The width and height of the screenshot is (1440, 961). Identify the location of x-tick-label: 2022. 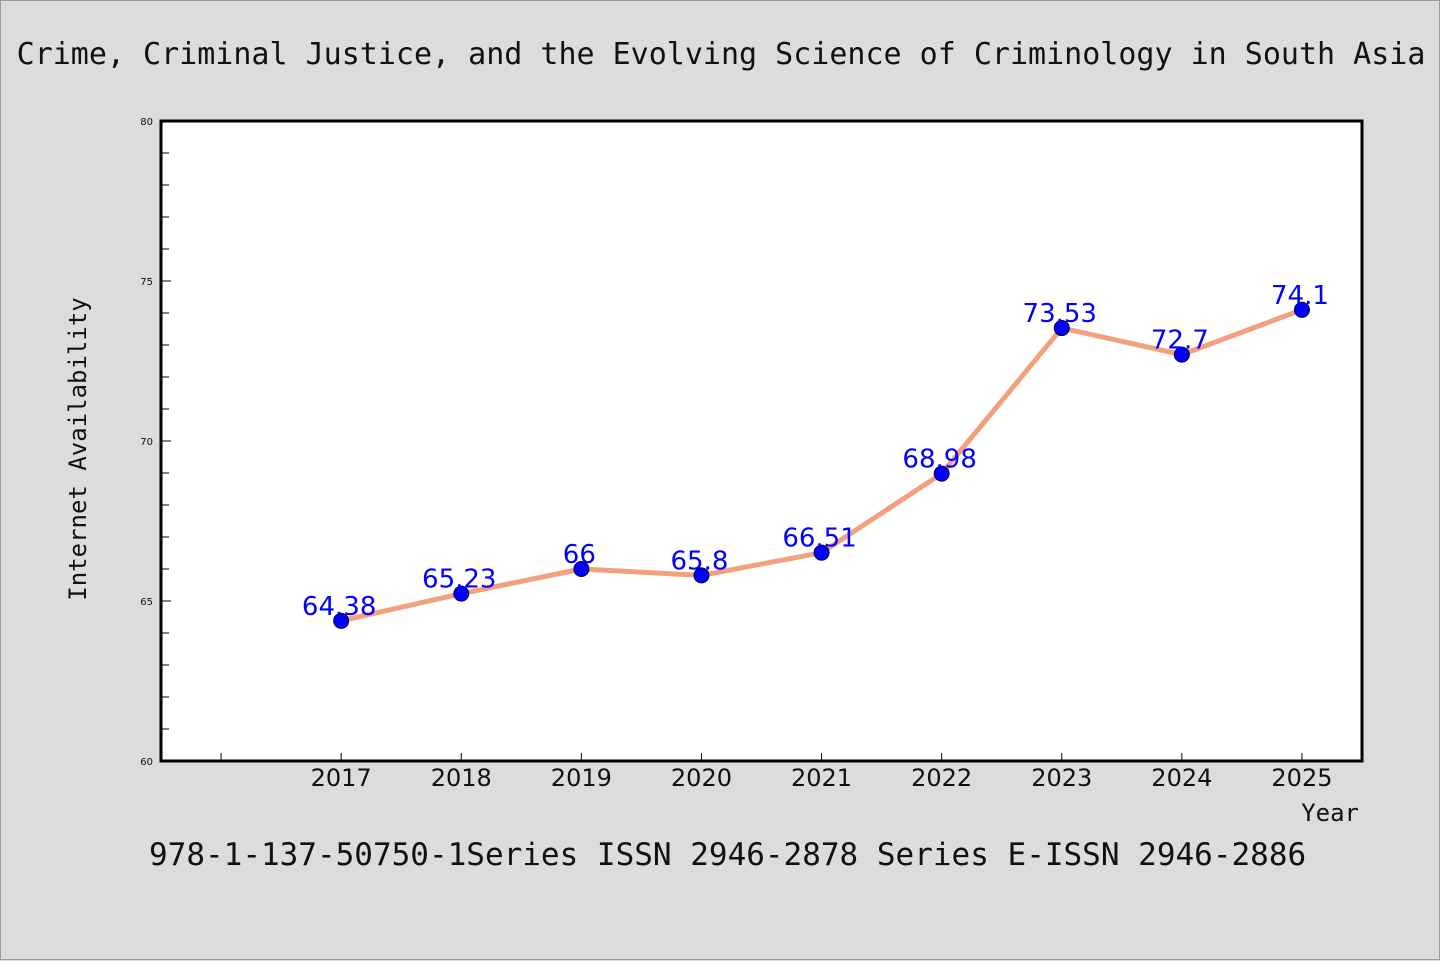
(941, 778).